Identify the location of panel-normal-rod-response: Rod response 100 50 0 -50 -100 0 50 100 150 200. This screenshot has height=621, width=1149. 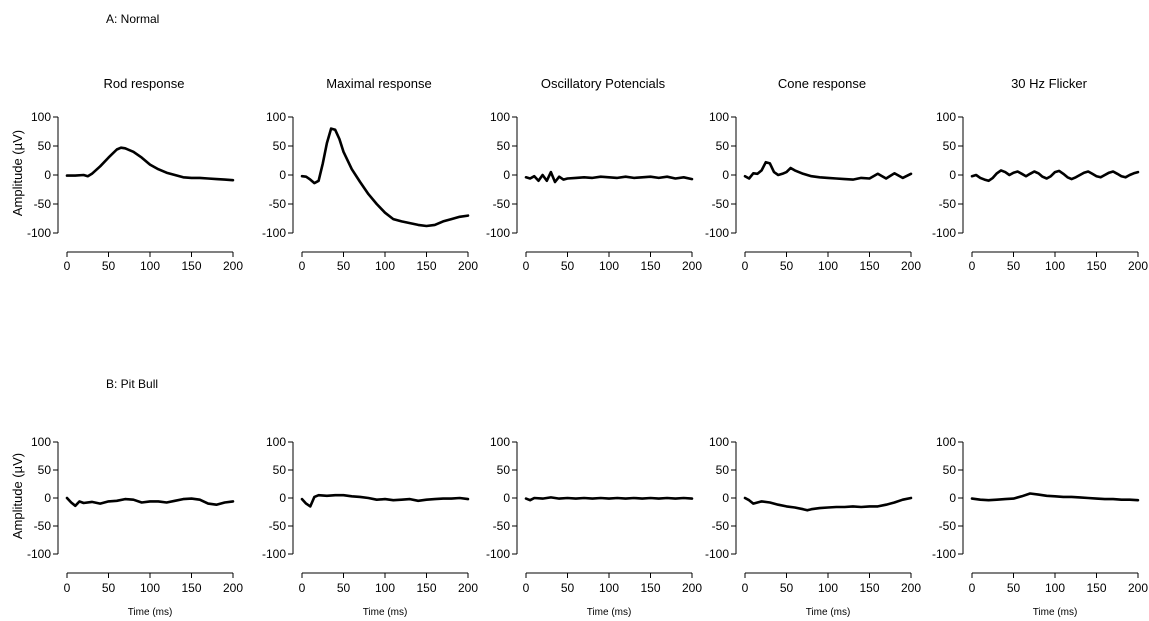
(135, 174).